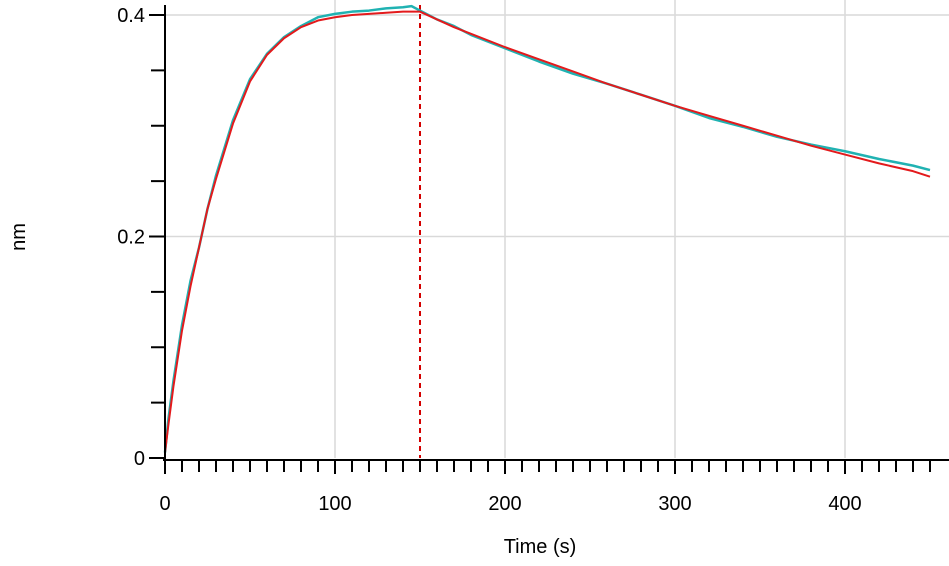 Image resolution: width=949 pixels, height=566 pixels. What do you see at coordinates (139, 459) in the screenshot?
I see `y-tick-label: 0` at bounding box center [139, 459].